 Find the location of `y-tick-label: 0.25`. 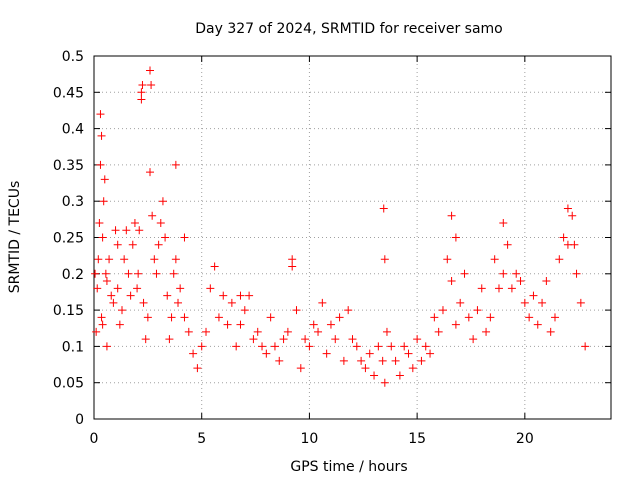

y-tick-label: 0.25 is located at coordinates (68, 239).